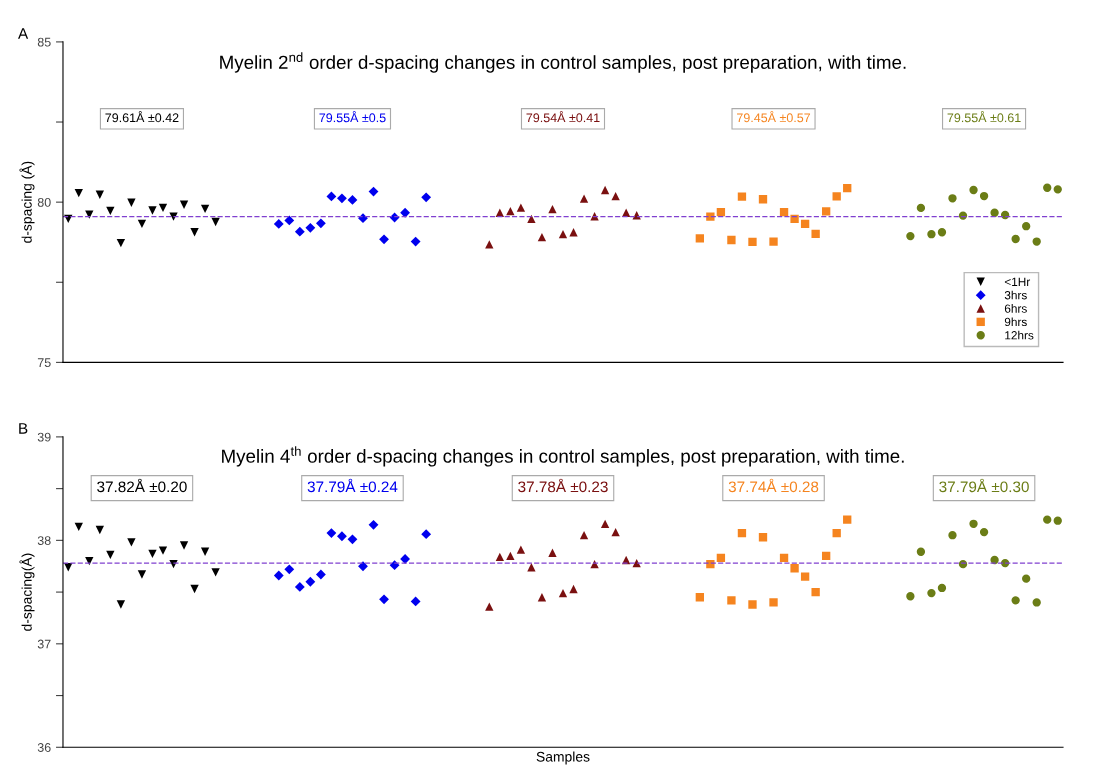 This screenshot has height=776, width=1105. I want to click on legend-label: 6hrs, so click(1015, 308).